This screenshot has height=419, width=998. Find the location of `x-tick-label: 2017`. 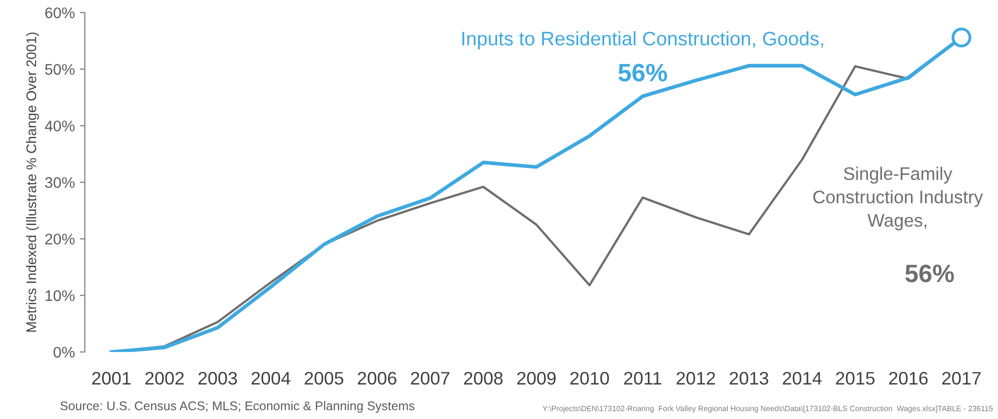

x-tick-label: 2017 is located at coordinates (961, 378).